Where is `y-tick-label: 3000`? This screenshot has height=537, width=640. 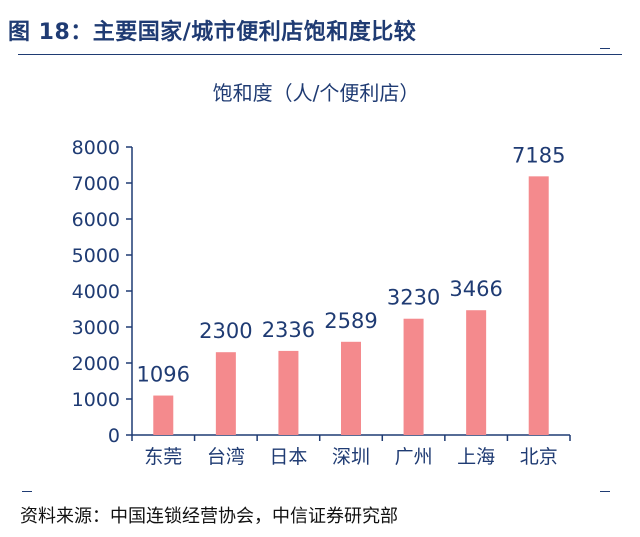 y-tick-label: 3000 is located at coordinates (96, 328).